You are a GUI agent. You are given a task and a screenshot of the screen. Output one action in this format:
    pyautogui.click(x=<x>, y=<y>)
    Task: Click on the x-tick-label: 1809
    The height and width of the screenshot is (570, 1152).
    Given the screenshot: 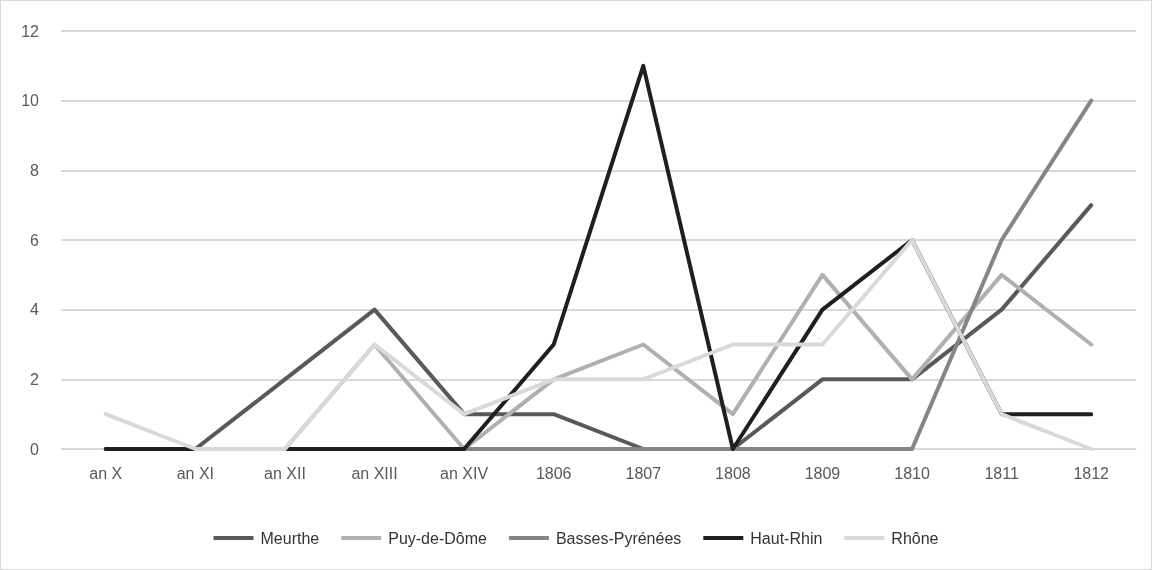 What is the action you would take?
    pyautogui.click(x=822, y=473)
    